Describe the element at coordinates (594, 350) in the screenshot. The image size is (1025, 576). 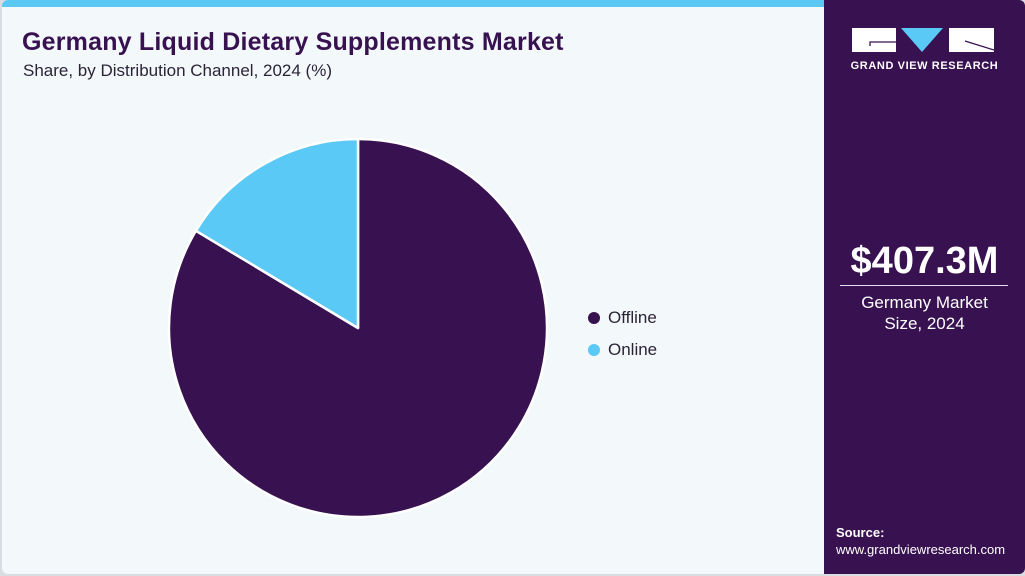
I see `legend-dot-online-icon` at that location.